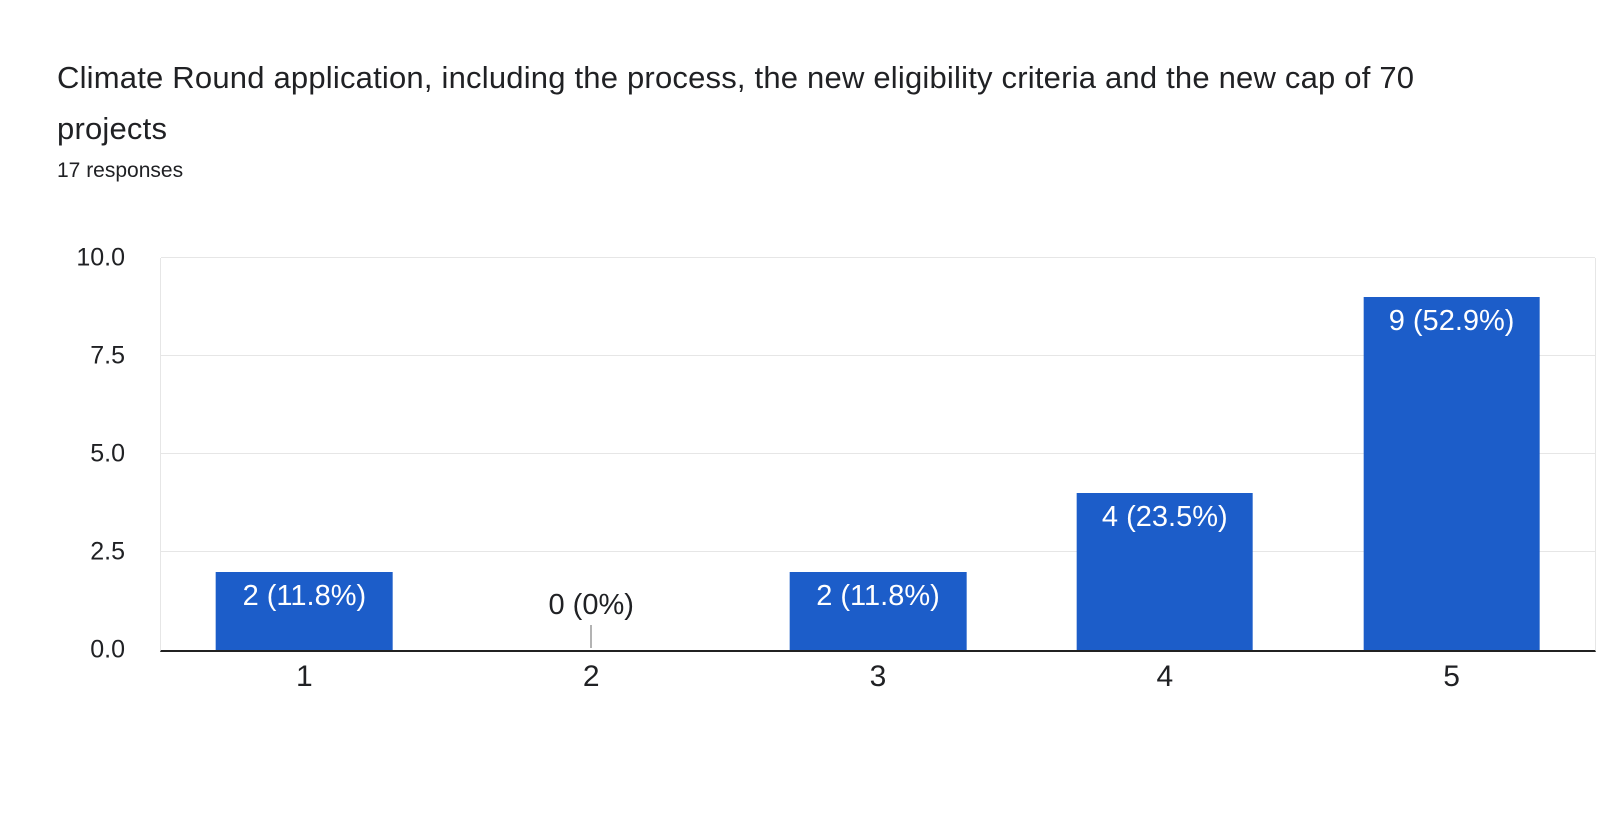 The image size is (1600, 813). Describe the element at coordinates (100, 257) in the screenshot. I see `y-axis-tick-label: 10.0` at that location.